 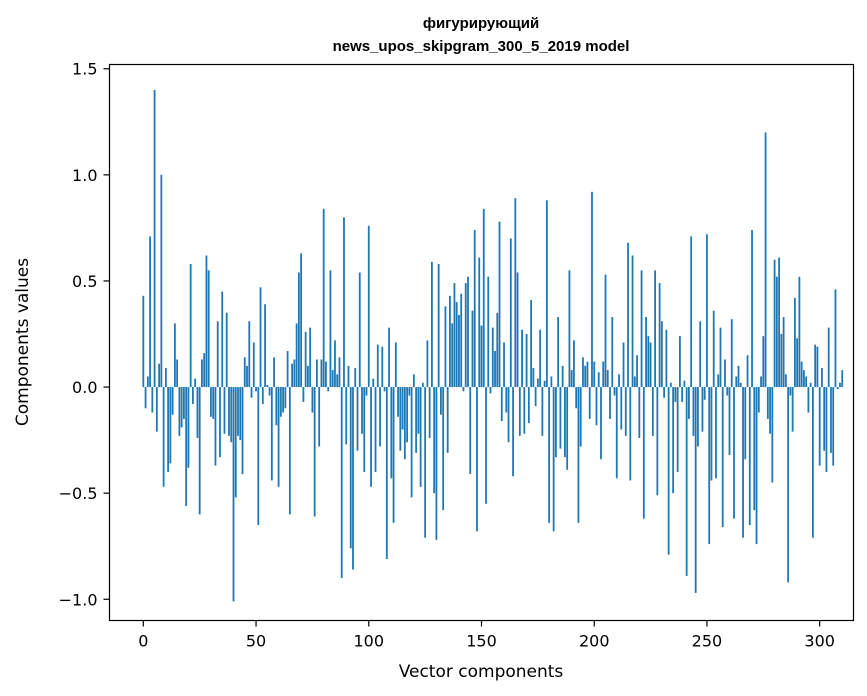 What do you see at coordinates (84, 387) in the screenshot?
I see `y-tick-label: 0.0` at bounding box center [84, 387].